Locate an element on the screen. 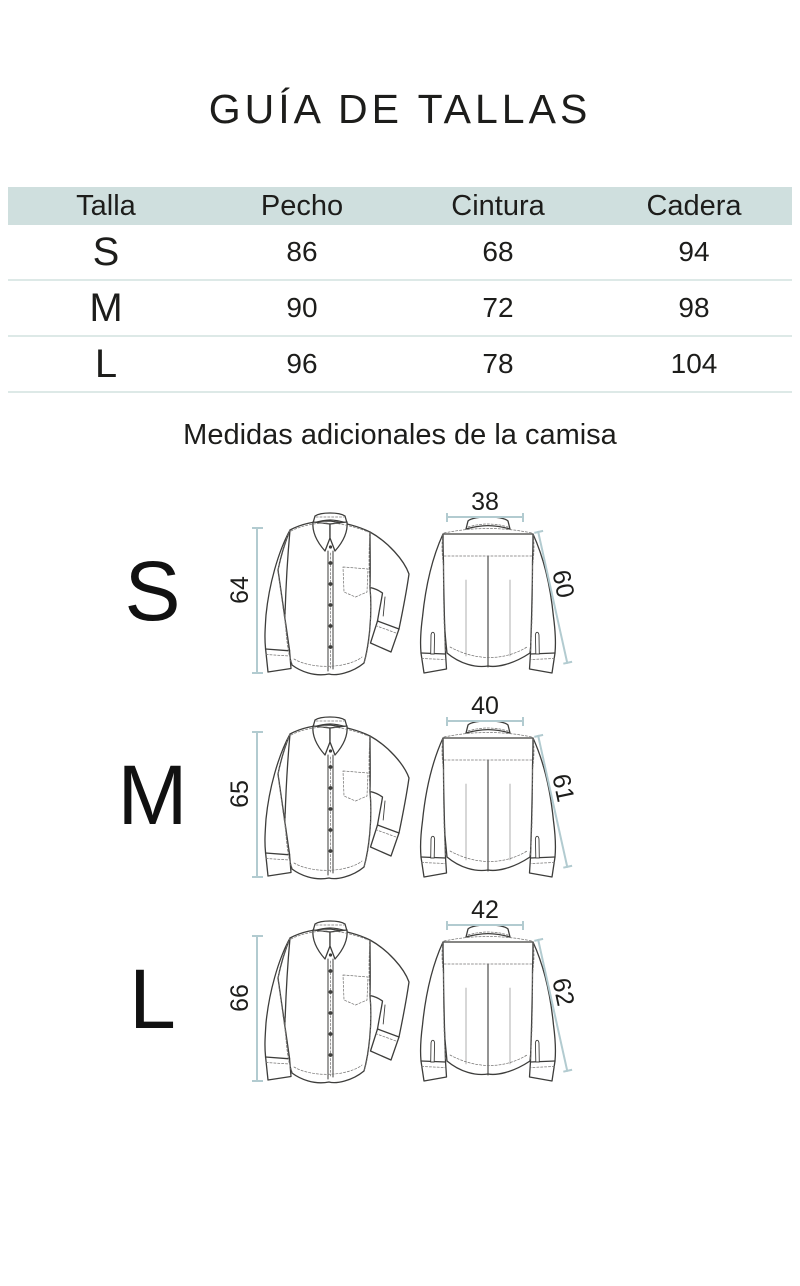 The width and height of the screenshot is (800, 1286). sleeve-length-value: 60 is located at coordinates (563, 584).